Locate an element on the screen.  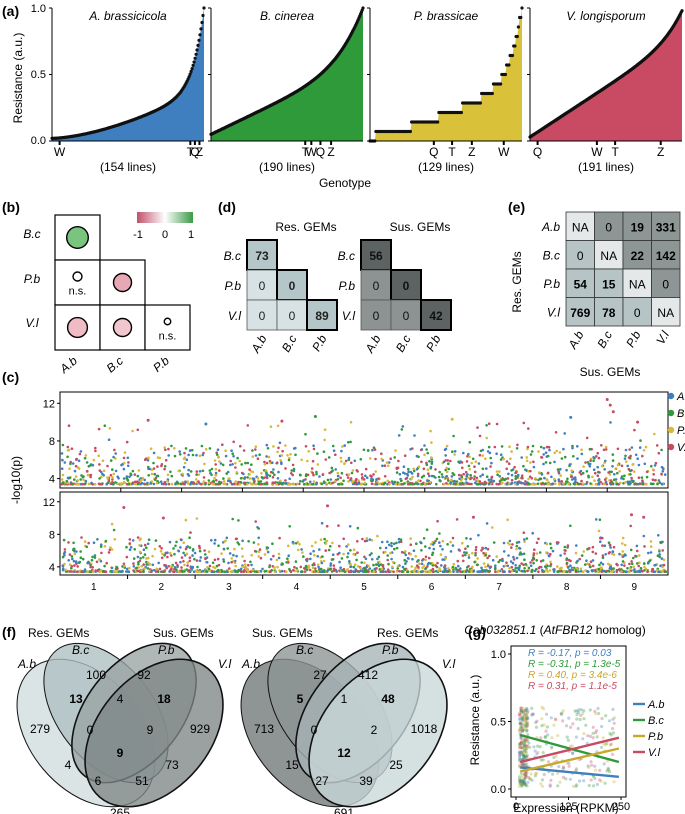
panel-e-row-label: V.l is located at coordinates (553, 313).